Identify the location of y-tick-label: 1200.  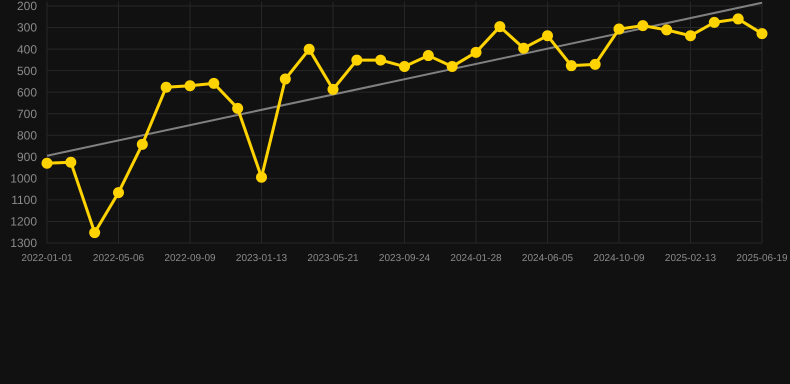
(24, 221).